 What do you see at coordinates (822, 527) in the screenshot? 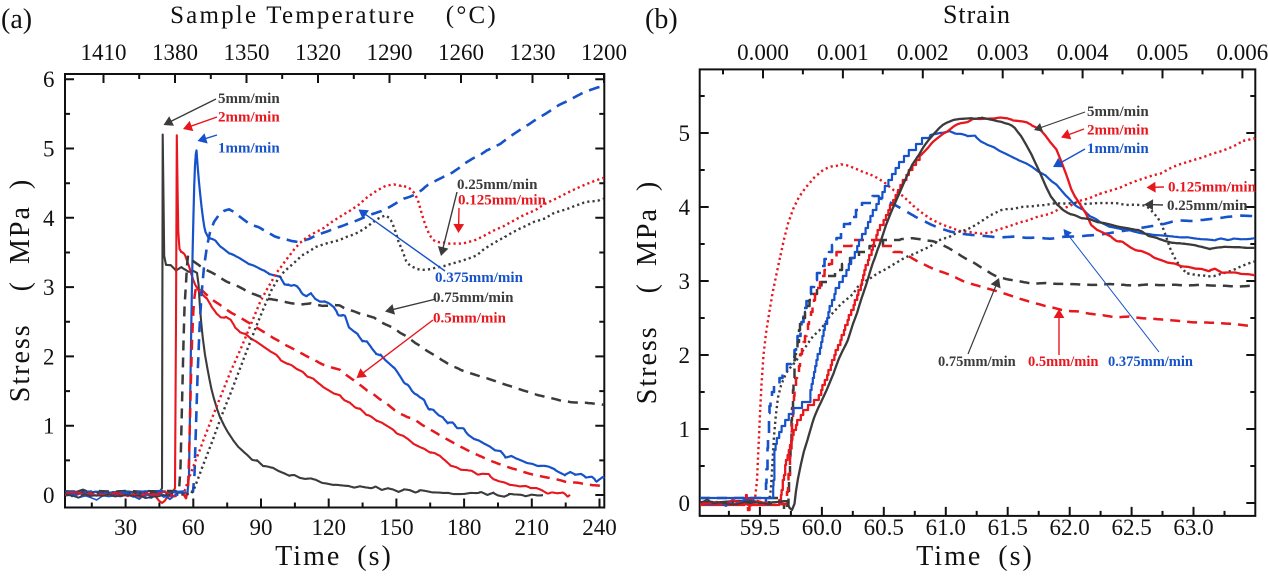
I see `svg-text: 60.0` at bounding box center [822, 527].